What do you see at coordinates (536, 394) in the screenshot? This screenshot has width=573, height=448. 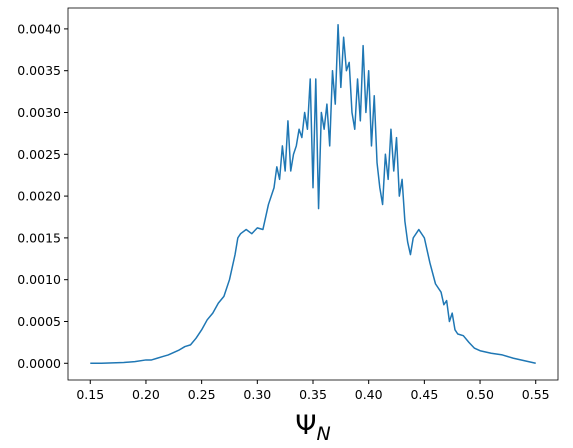 I see `x-tick-label: 0.55` at bounding box center [536, 394].